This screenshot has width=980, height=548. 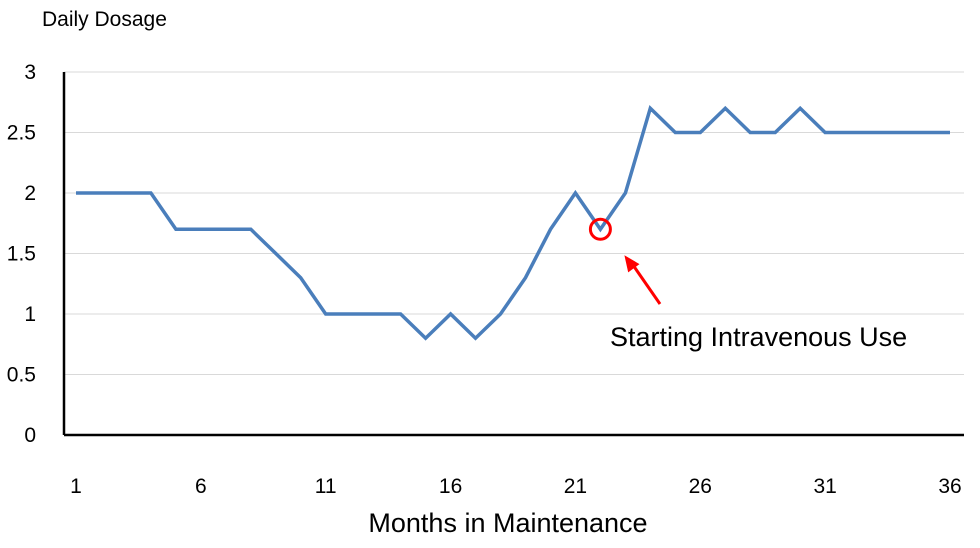 What do you see at coordinates (450, 486) in the screenshot?
I see `x-tick-label: 16` at bounding box center [450, 486].